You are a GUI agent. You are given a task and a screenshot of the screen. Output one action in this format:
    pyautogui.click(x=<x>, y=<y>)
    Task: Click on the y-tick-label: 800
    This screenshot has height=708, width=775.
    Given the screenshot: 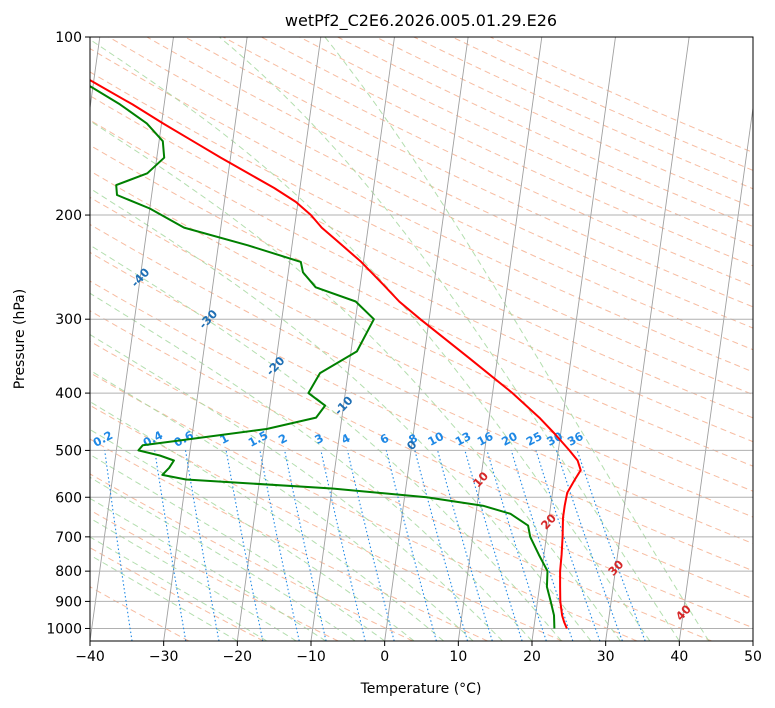 What is the action you would take?
    pyautogui.click(x=68, y=572)
    